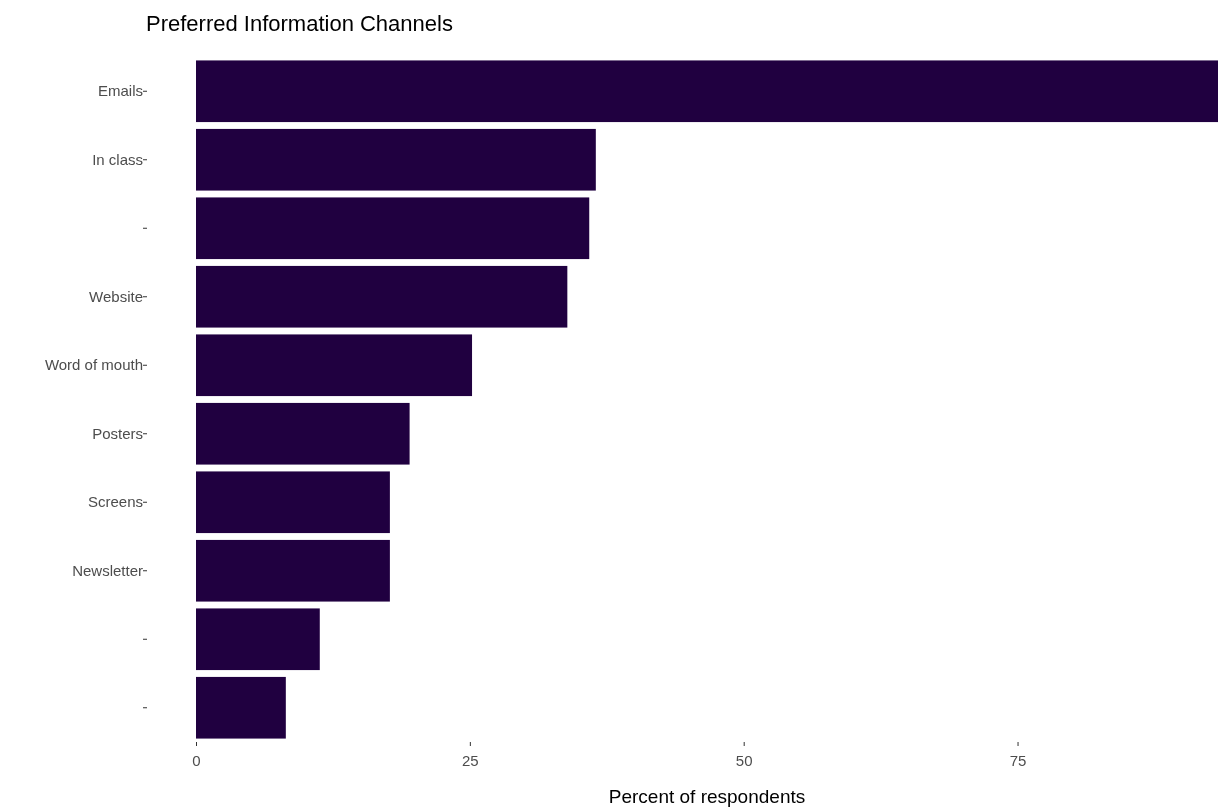  I want to click on y-tick-label: Word of mouth, so click(93, 365).